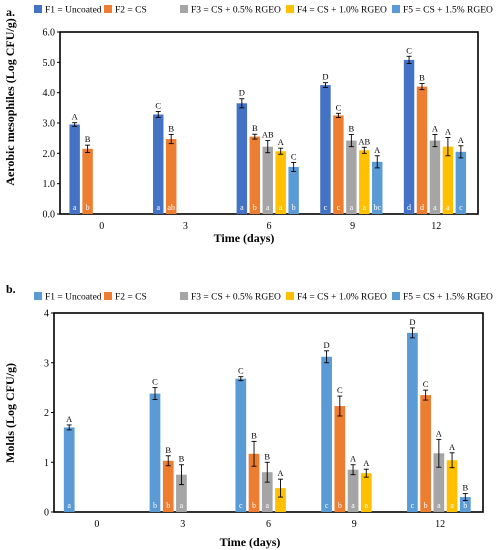  Describe the element at coordinates (49, 184) in the screenshot. I see `y-tick-label: 1.0` at that location.